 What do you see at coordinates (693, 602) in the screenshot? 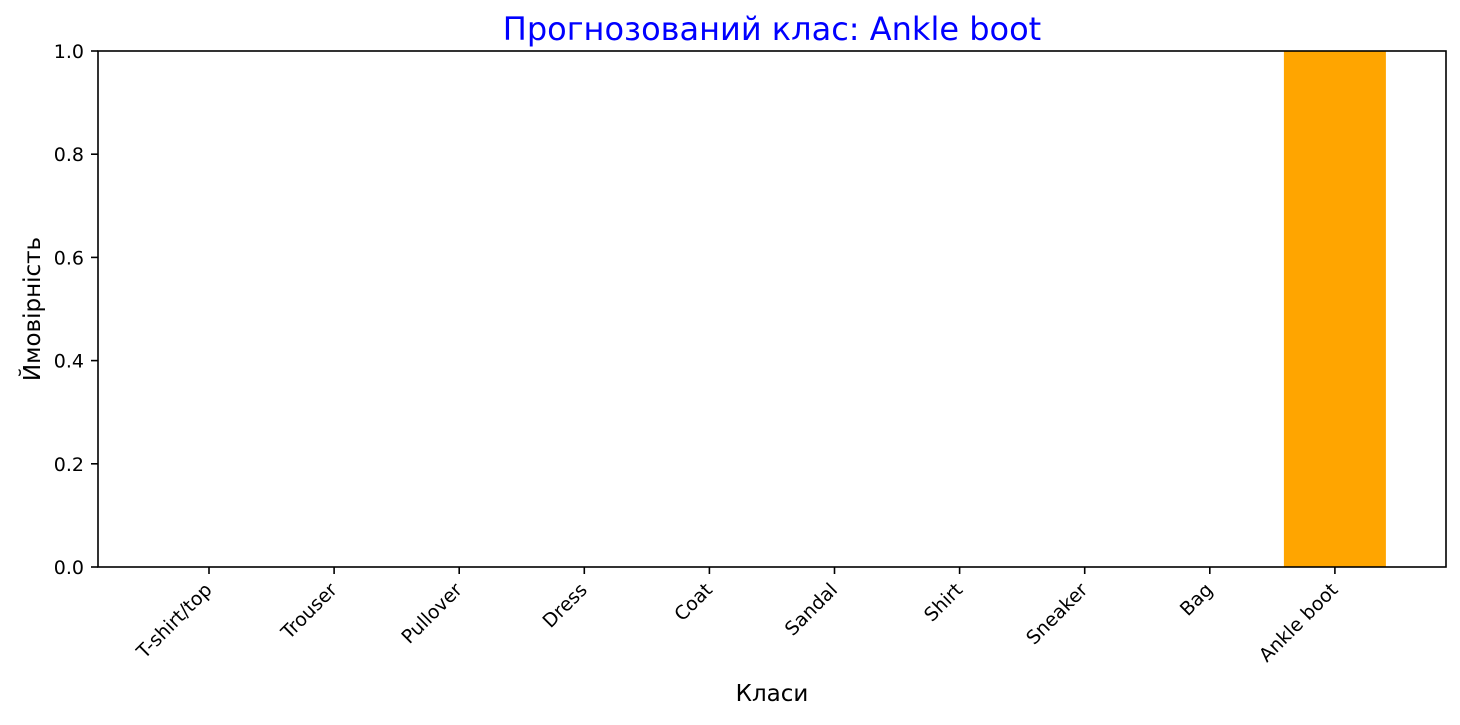
I see `x-tick-label: Coat` at bounding box center [693, 602].